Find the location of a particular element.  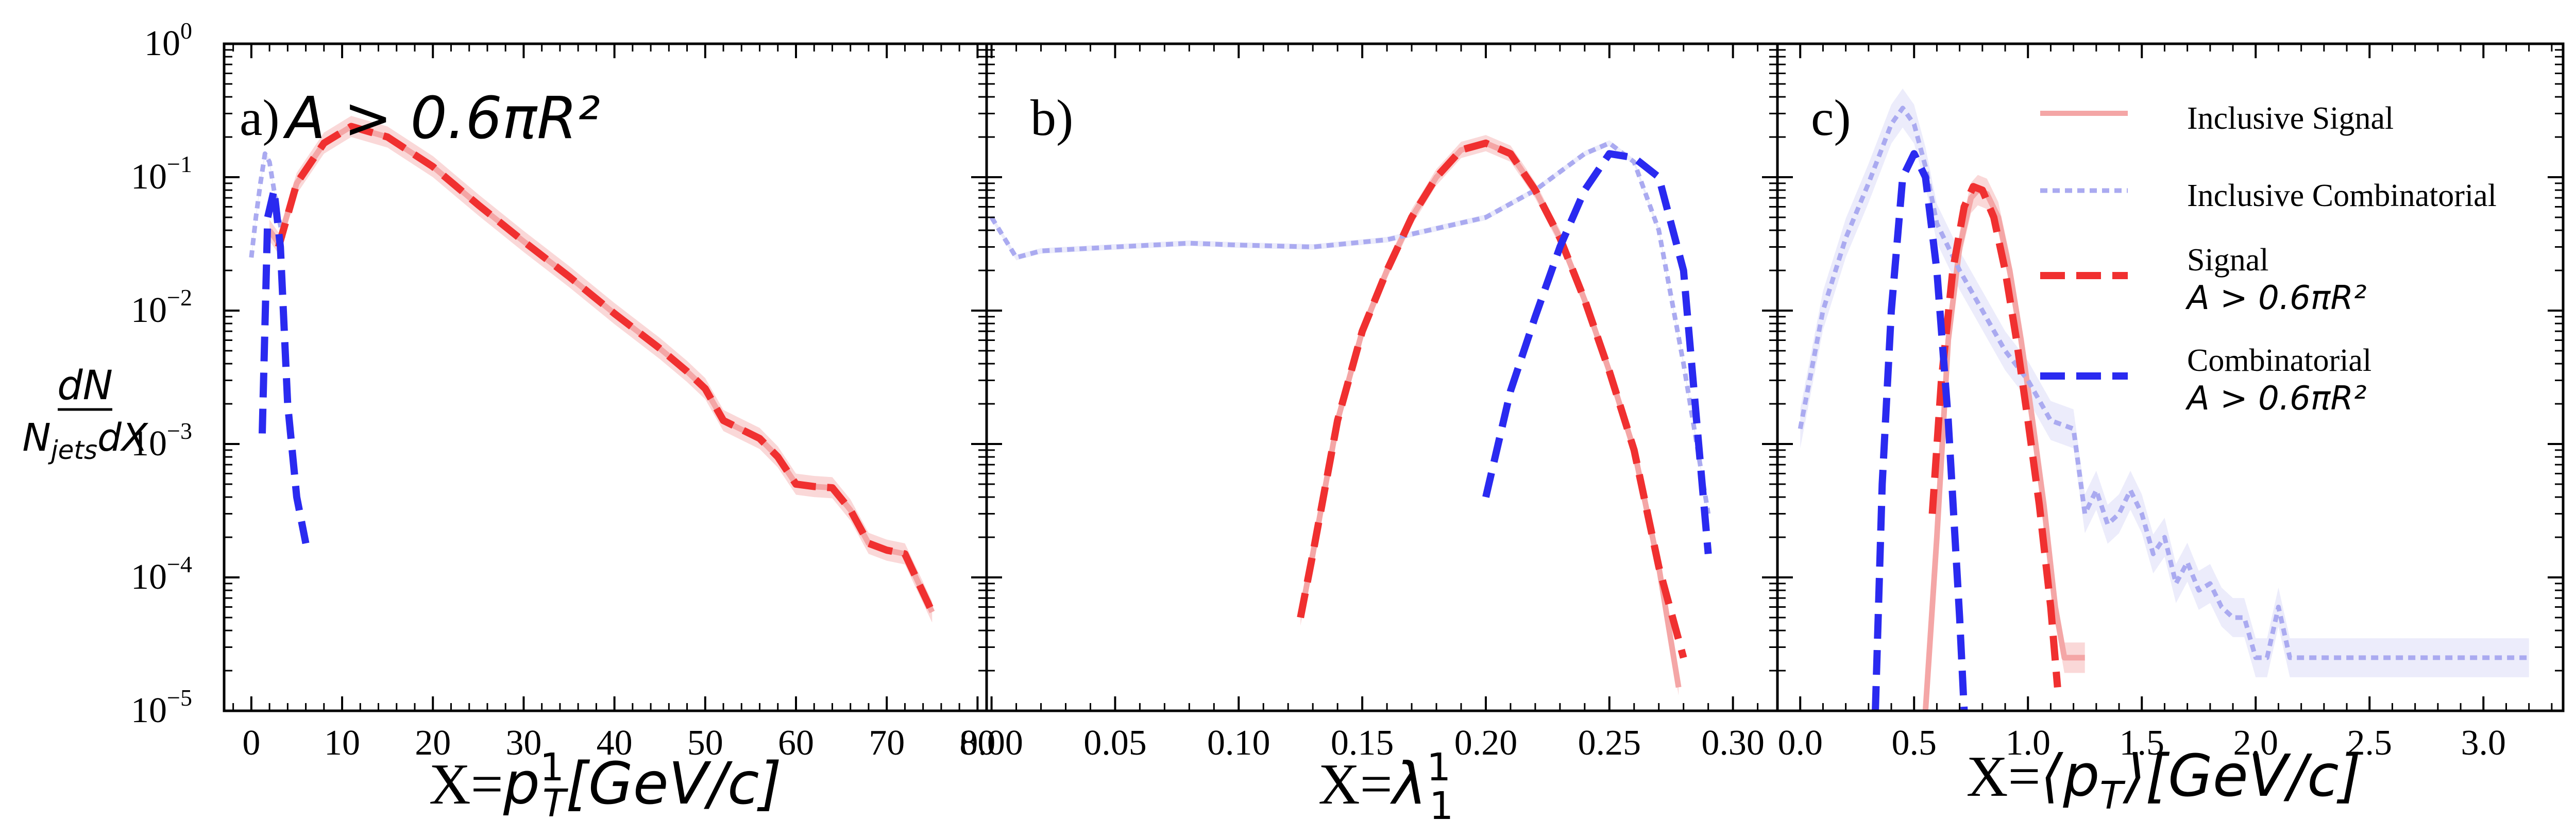

legend-label-signal: Signal is located at coordinates (2227, 260).